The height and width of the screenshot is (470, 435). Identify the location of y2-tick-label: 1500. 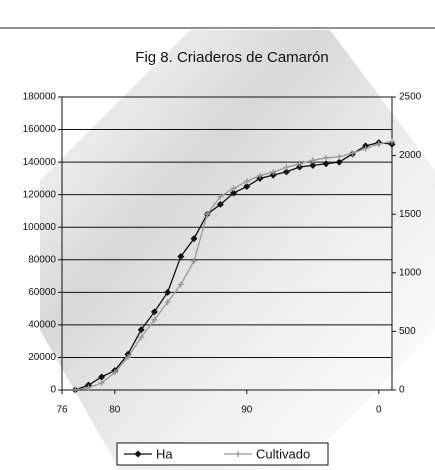
(410, 214).